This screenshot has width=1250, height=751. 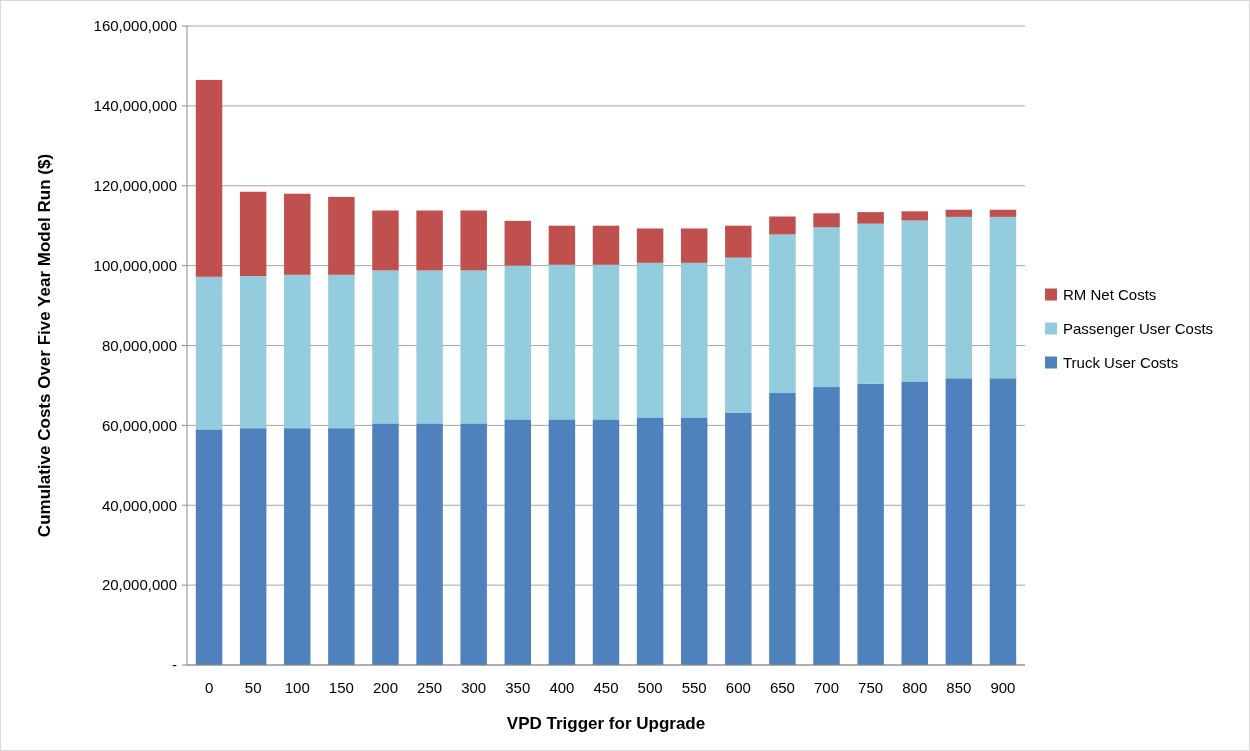 What do you see at coordinates (430, 687) in the screenshot?
I see `x-tick-label: 250` at bounding box center [430, 687].